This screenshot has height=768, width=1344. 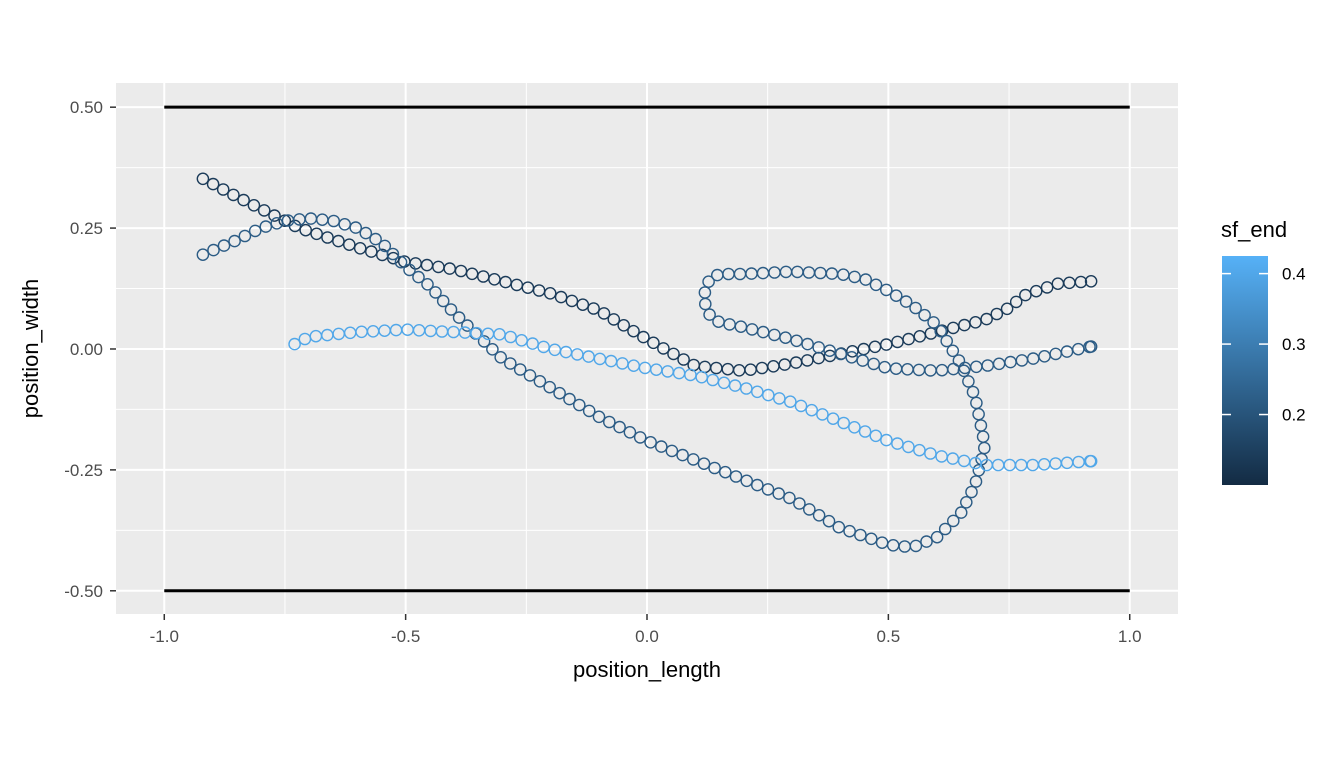 What do you see at coordinates (1294, 344) in the screenshot?
I see `legend-break-label: 0.3` at bounding box center [1294, 344].